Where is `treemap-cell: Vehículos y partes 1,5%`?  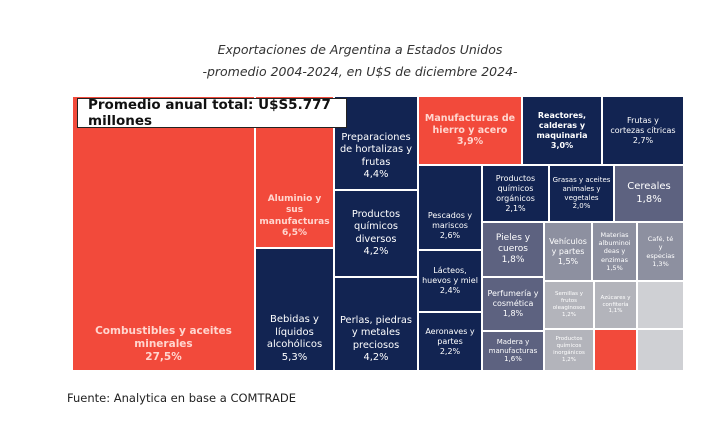 treemap-cell: Vehículos y partes 1,5% is located at coordinates (568, 251).